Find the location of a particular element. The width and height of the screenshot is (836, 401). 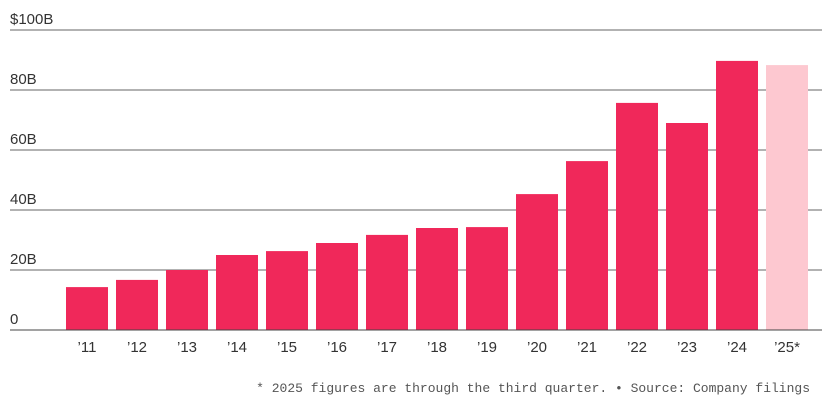

x-tick-label: ’25* is located at coordinates (787, 347).